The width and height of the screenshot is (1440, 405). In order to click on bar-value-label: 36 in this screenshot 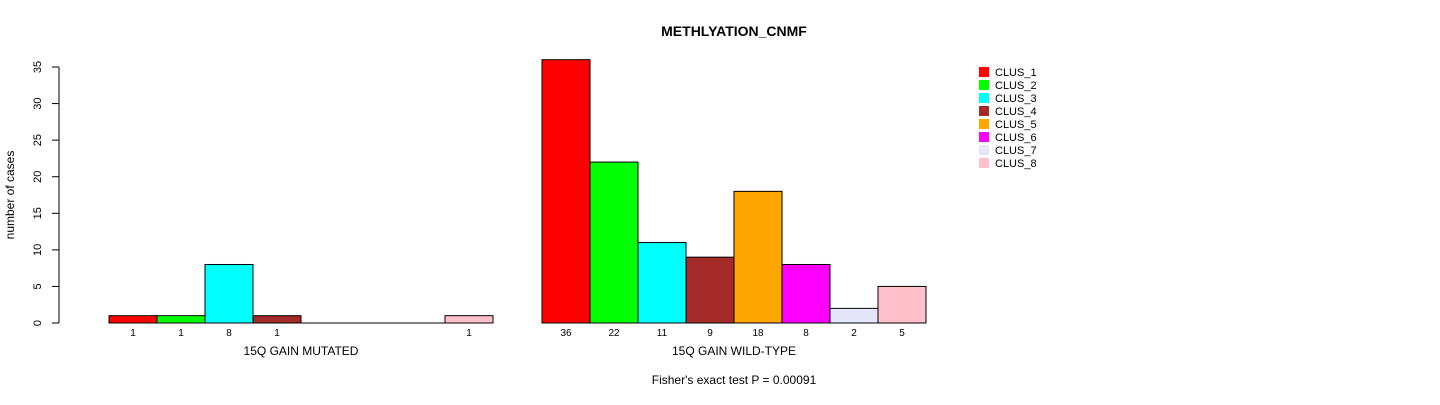, I will do `click(566, 333)`.